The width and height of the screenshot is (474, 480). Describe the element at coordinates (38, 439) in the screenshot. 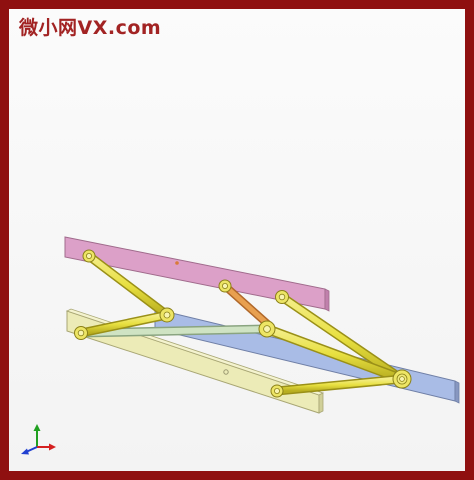

I see `axis-triad-icon` at that location.